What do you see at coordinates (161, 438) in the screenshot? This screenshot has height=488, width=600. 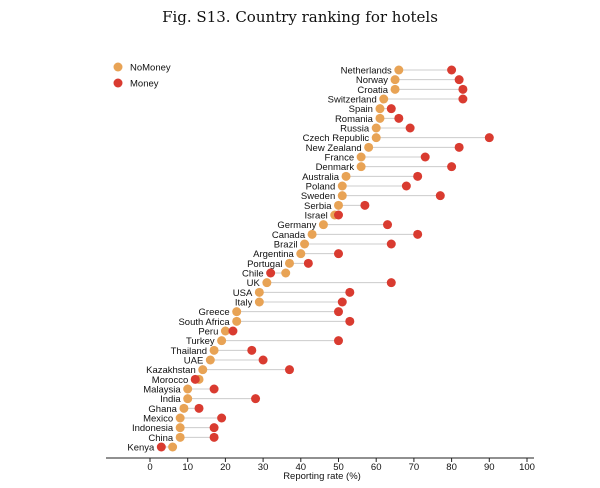 I see `country-label: China` at bounding box center [161, 438].